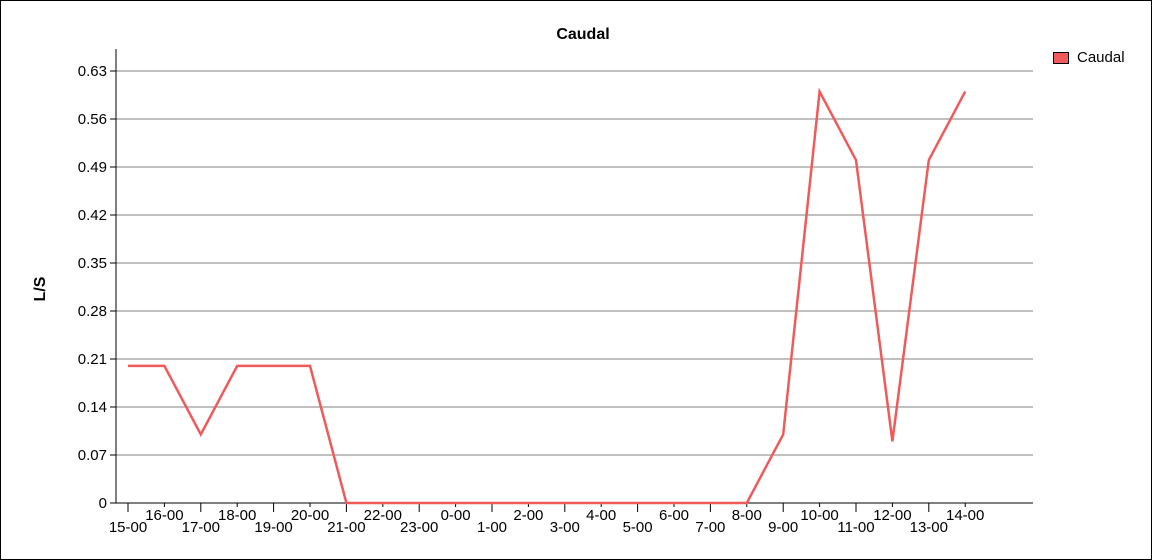 The image size is (1152, 560). Describe the element at coordinates (492, 527) in the screenshot. I see `x-tick-label: 1-00` at that location.